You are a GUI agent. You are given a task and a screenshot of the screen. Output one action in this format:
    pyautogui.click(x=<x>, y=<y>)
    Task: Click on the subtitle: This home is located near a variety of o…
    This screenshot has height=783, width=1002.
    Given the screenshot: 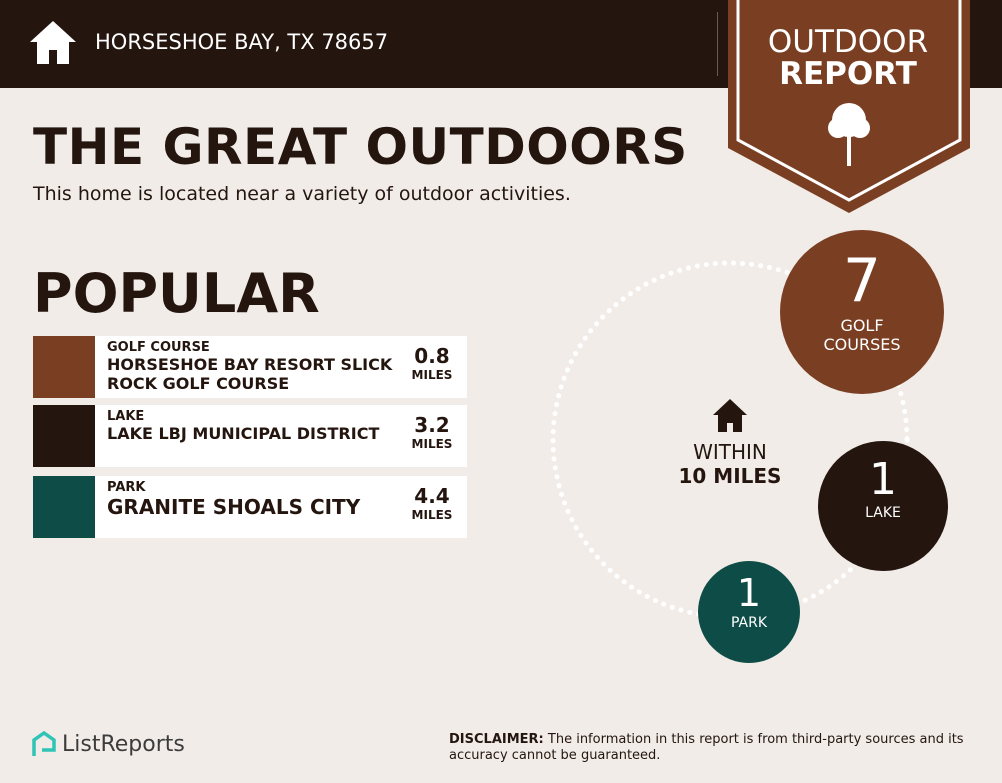 What is the action you would take?
    pyautogui.click(x=302, y=194)
    